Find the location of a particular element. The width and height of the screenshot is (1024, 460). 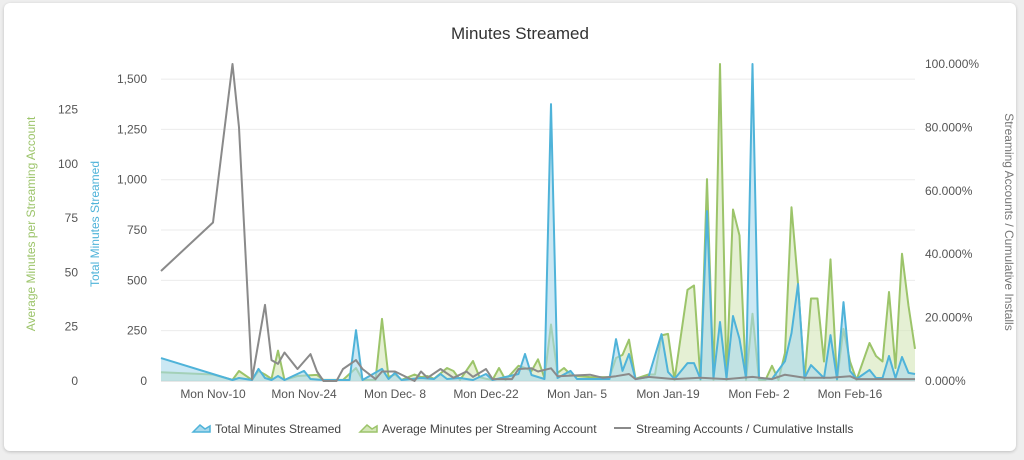

x-axis-tick-label: Mon Feb-16 is located at coordinates (850, 394).